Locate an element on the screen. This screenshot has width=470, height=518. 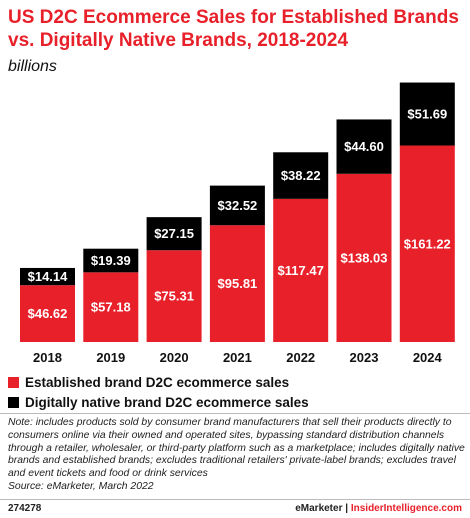
legend-item-established: Established brand D2C ecommerce sales is located at coordinates (158, 382).